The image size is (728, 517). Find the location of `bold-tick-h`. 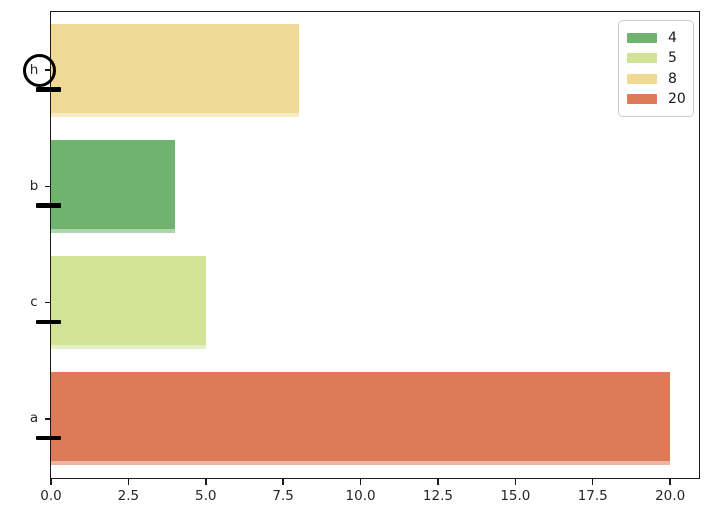

bold-tick-h is located at coordinates (48, 89).